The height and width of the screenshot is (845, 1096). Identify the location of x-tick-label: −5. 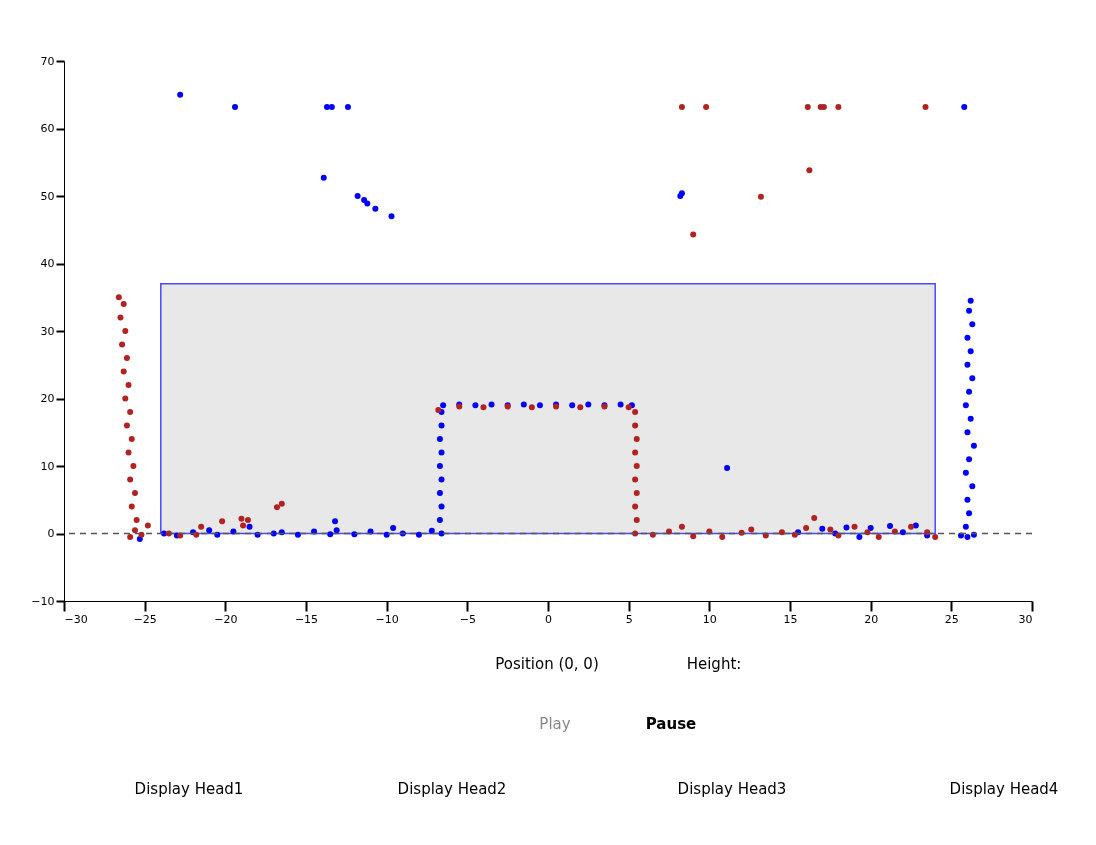
(467, 619).